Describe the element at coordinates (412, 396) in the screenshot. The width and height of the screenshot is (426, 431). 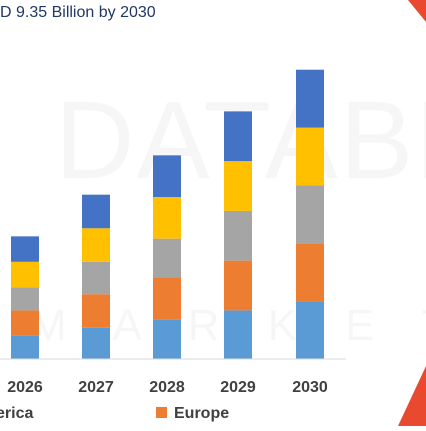
I see `decorative-red-triangle-bottom` at that location.